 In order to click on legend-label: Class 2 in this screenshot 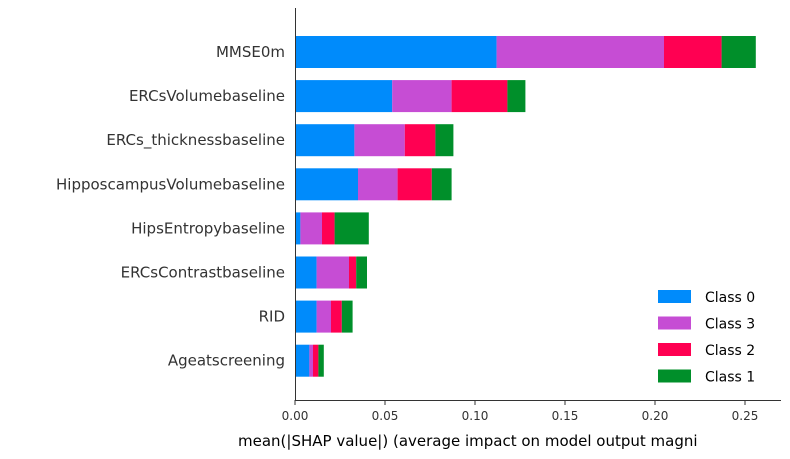, I will do `click(730, 351)`.